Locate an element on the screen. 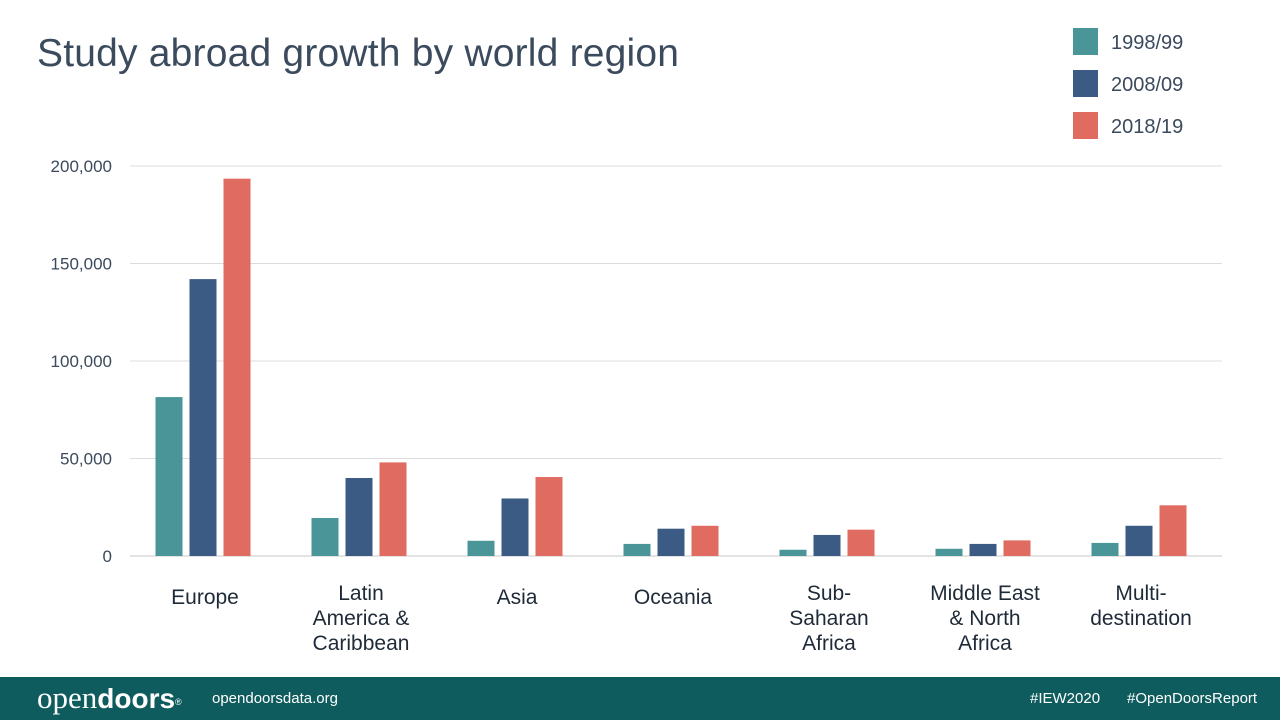 This screenshot has width=1280, height=720. logo-bold-text: doors is located at coordinates (136, 698).